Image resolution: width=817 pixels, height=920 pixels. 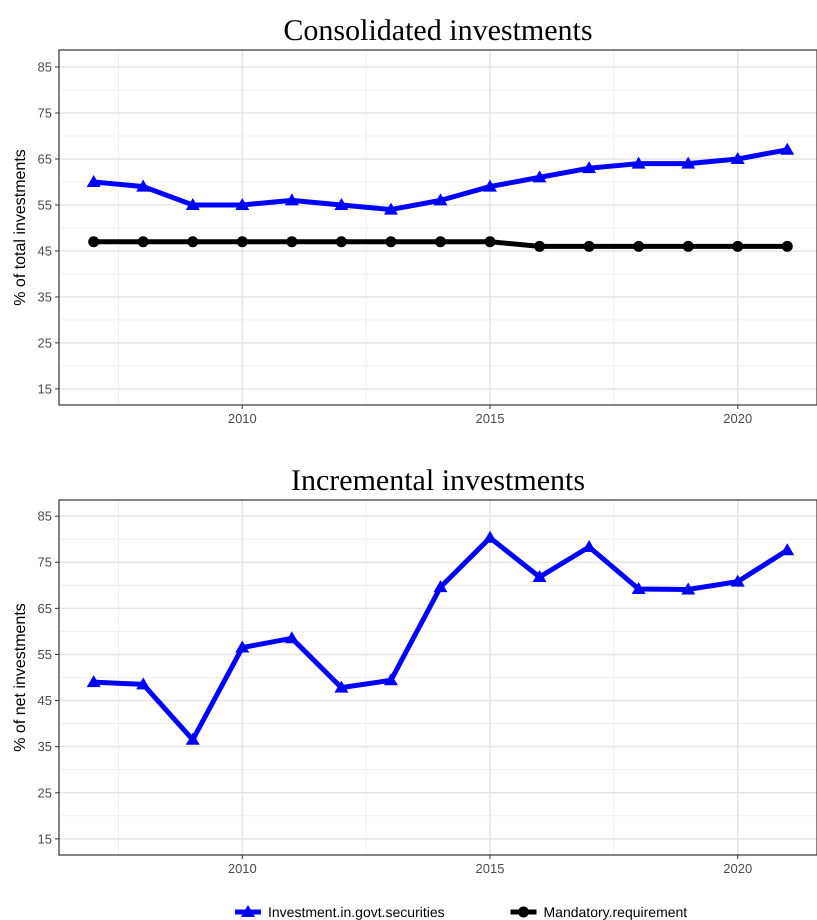 I want to click on legend-label: Investment.in.govt.securities, so click(x=356, y=912).